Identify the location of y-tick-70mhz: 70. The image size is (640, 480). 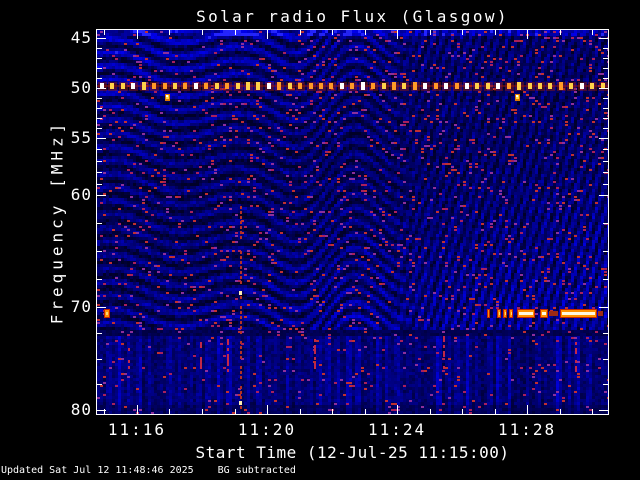
(81, 306).